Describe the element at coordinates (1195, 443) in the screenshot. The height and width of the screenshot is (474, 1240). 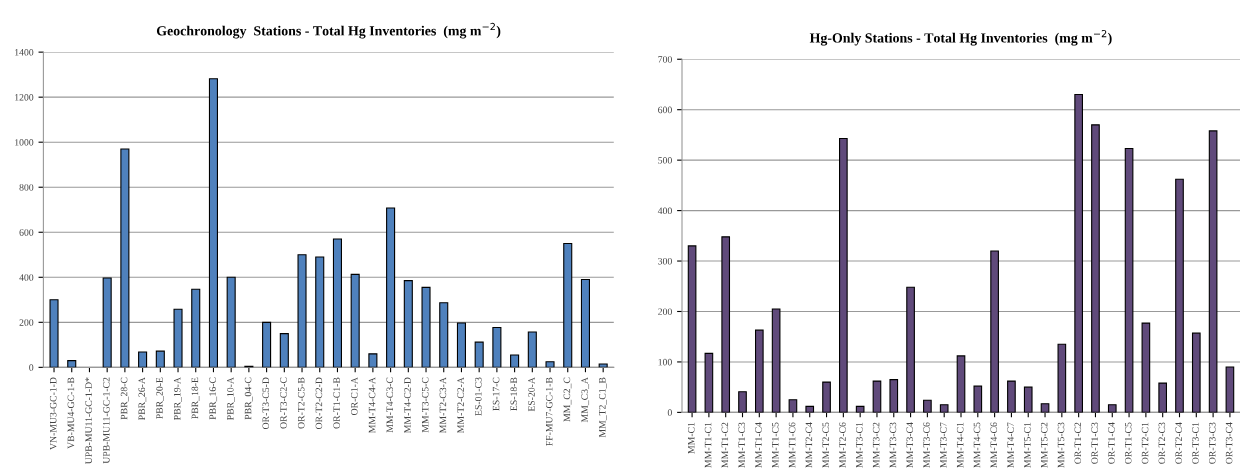
I see `x-tick-label: OR-T3-C1` at that location.